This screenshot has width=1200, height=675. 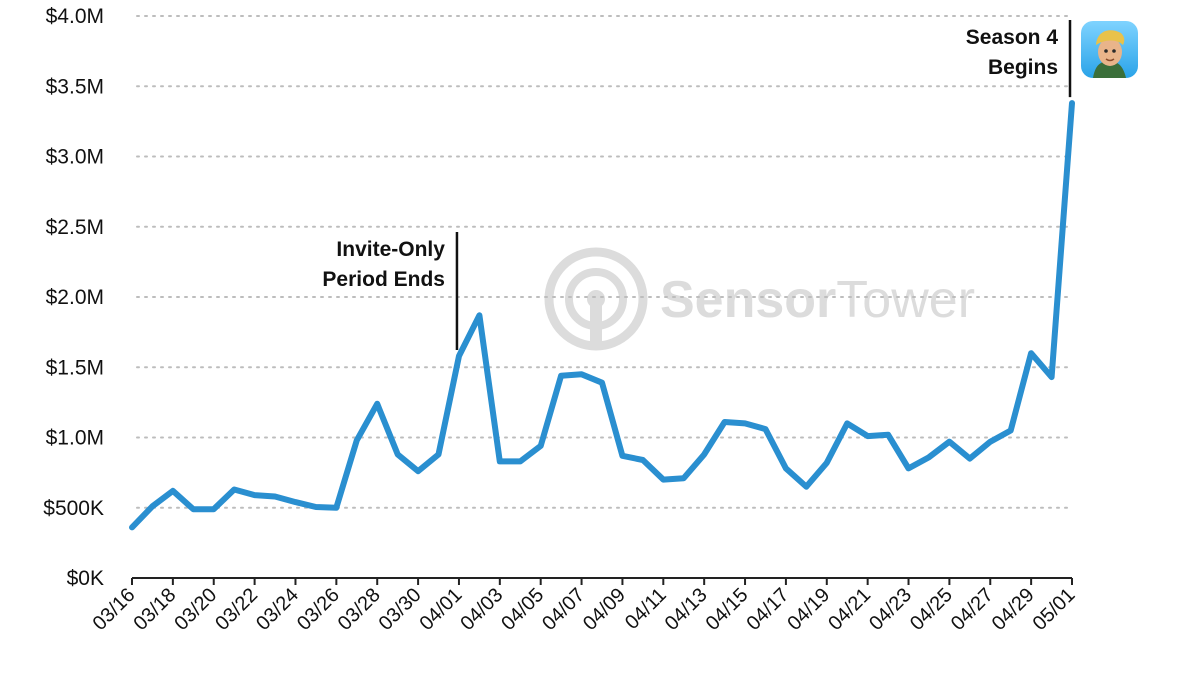 I want to click on x-tick-label: 04/05, so click(x=522, y=609).